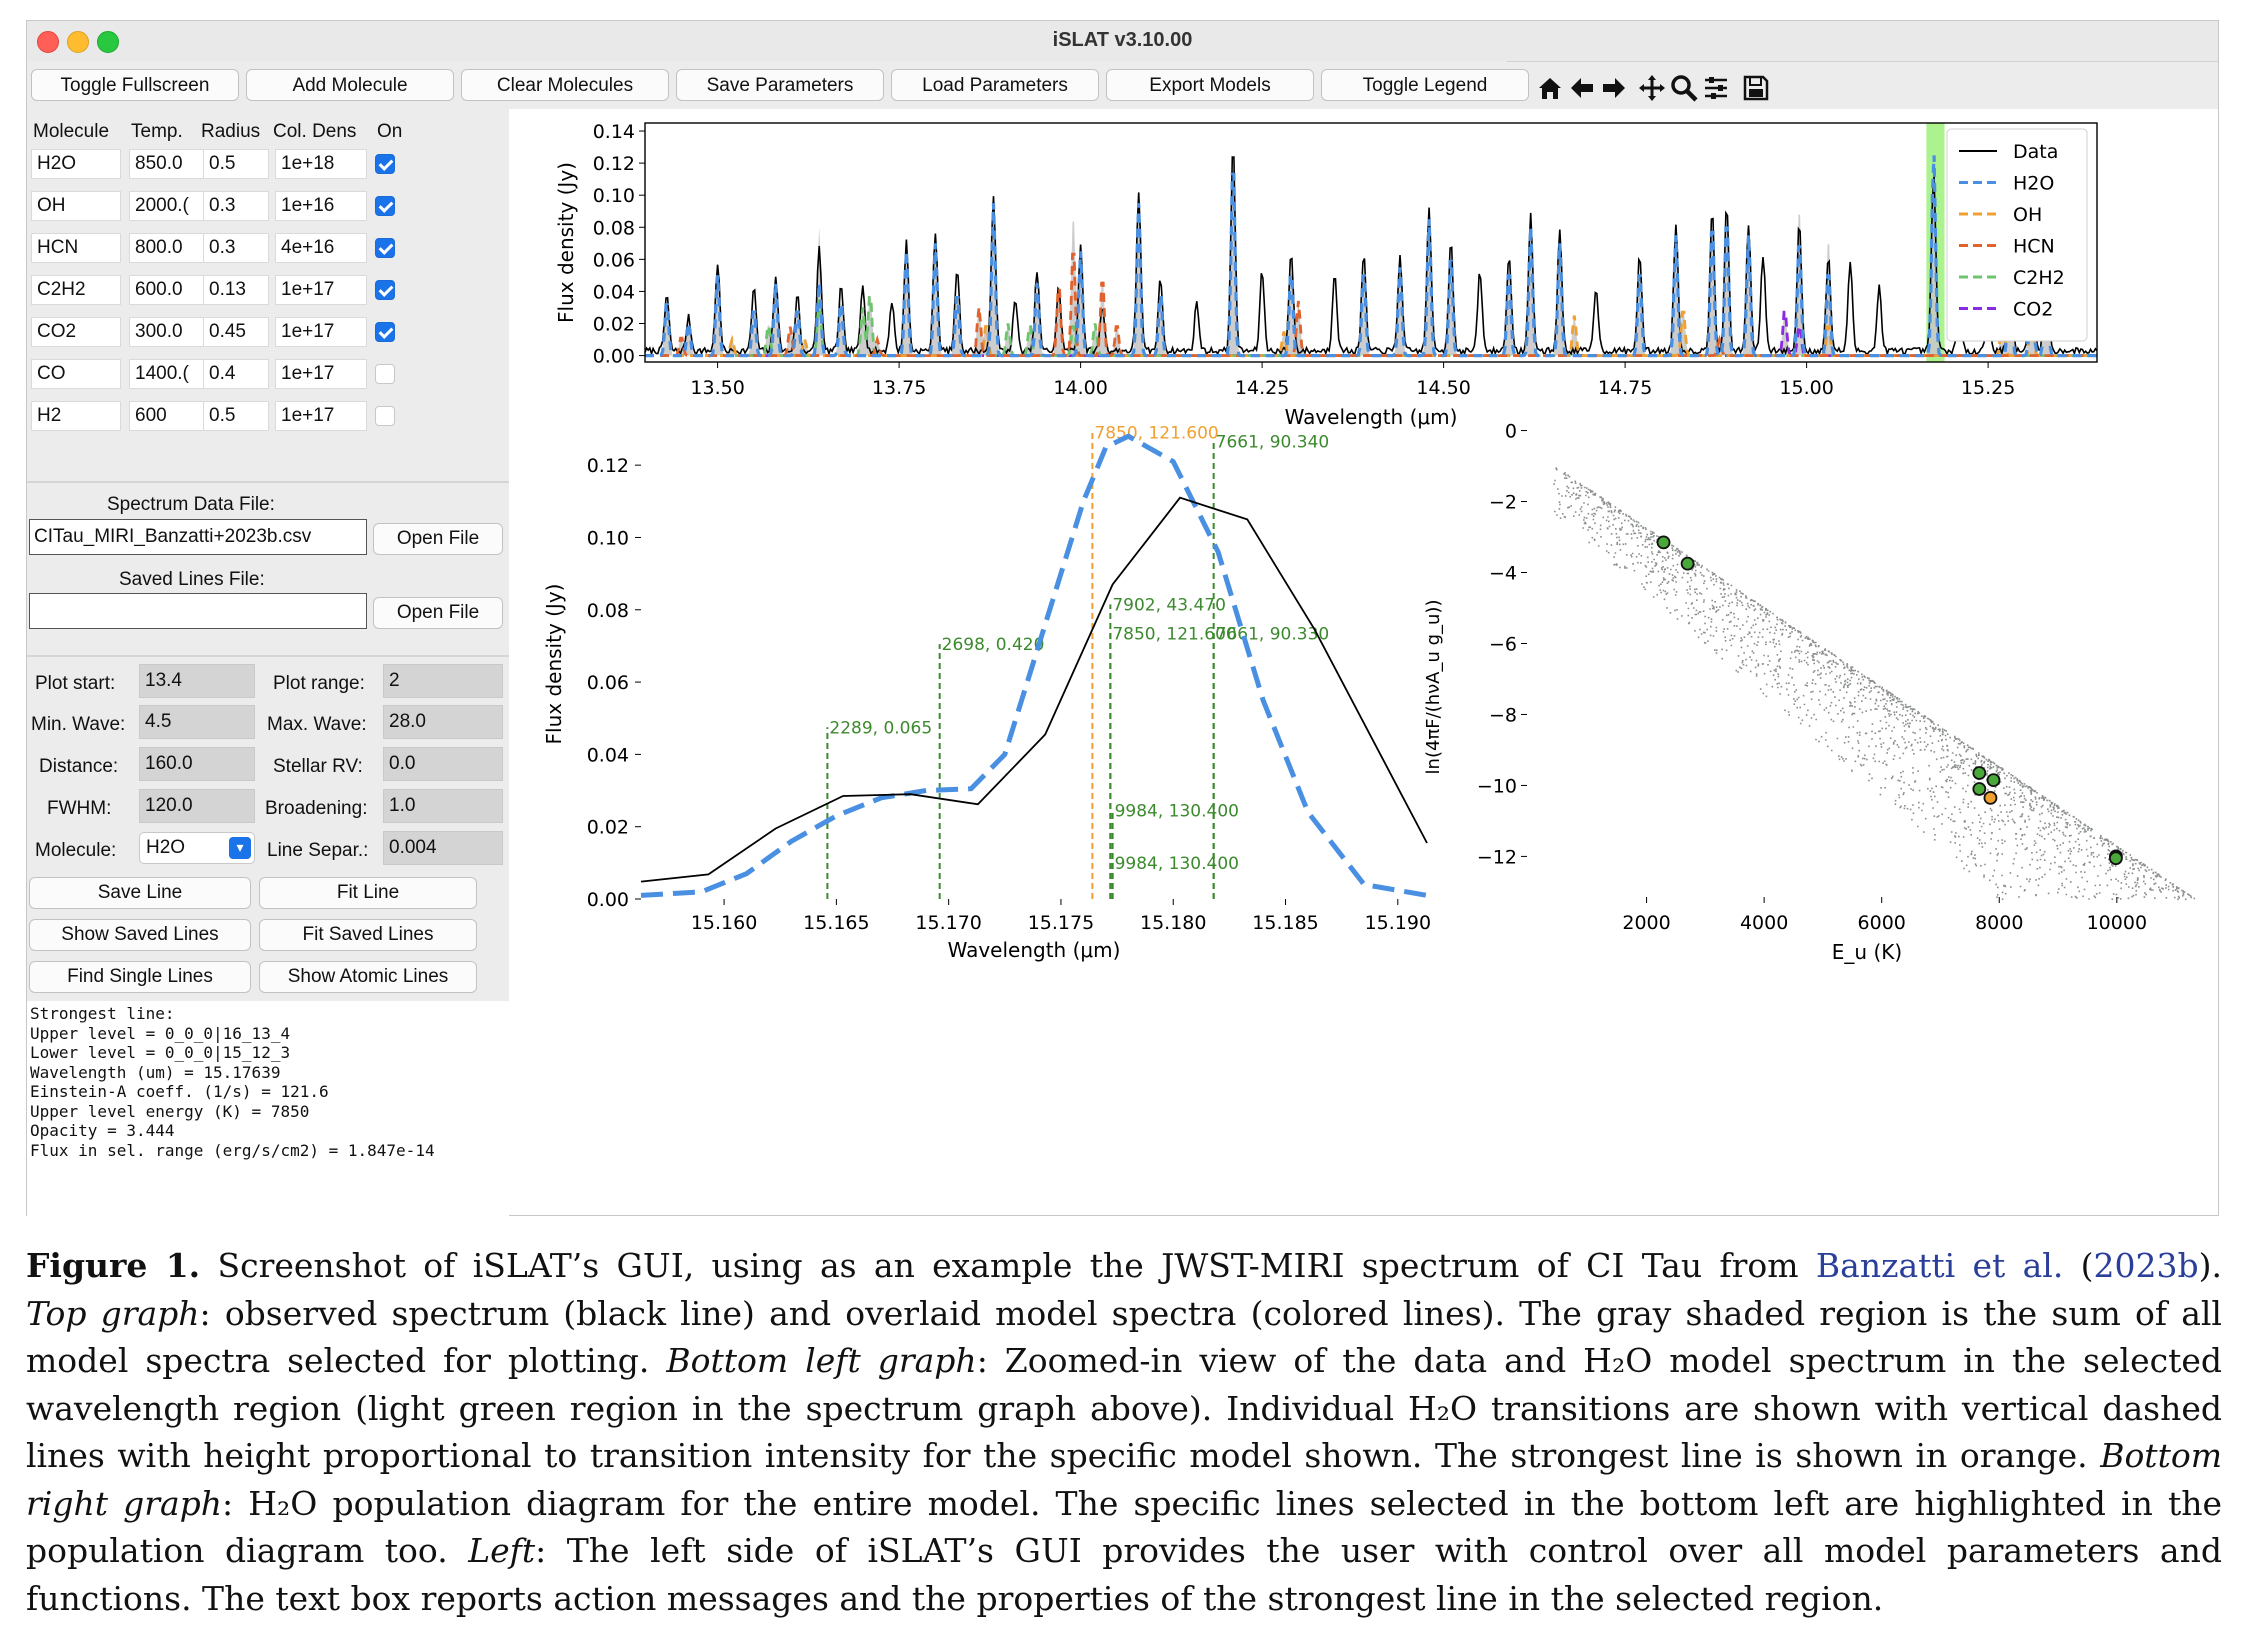  What do you see at coordinates (1425, 85) in the screenshot?
I see `toggle-legend-button: Toggle Legend` at bounding box center [1425, 85].